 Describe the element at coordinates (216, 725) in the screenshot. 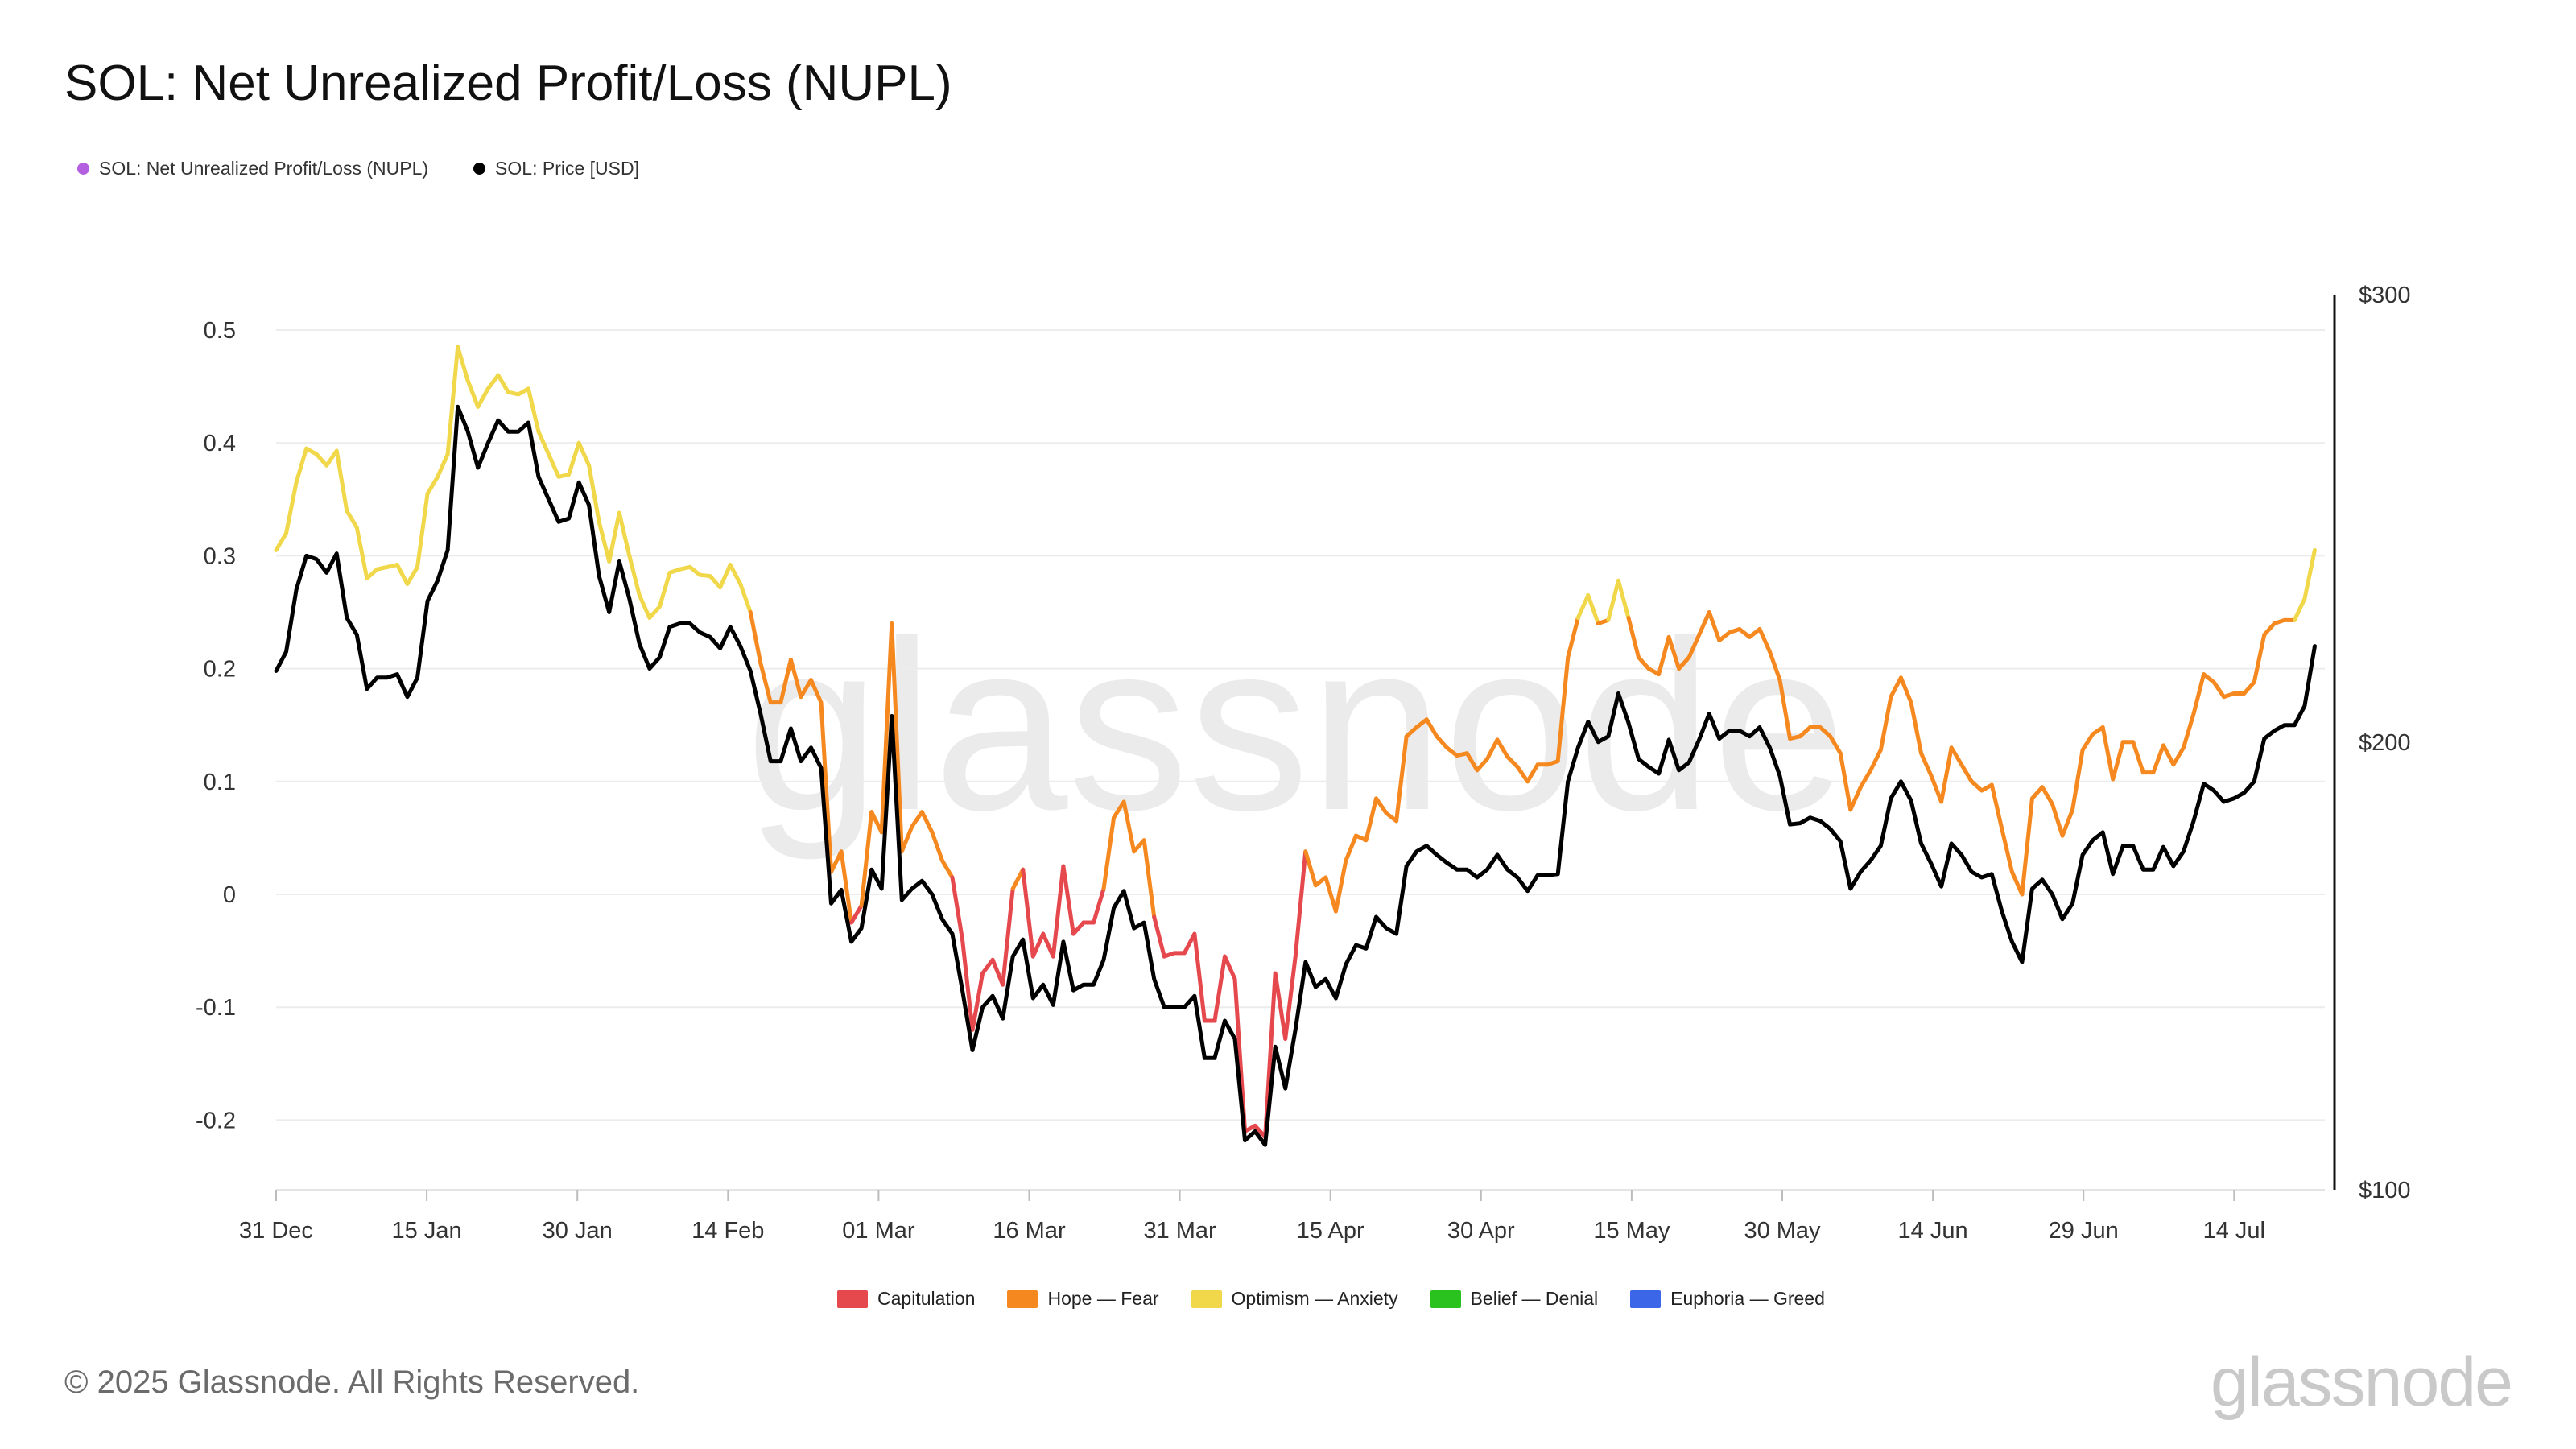

I see `left-y-axis: 0.5 0.4 0.3 0.2 0.1 0 -0.1 -0.2` at that location.